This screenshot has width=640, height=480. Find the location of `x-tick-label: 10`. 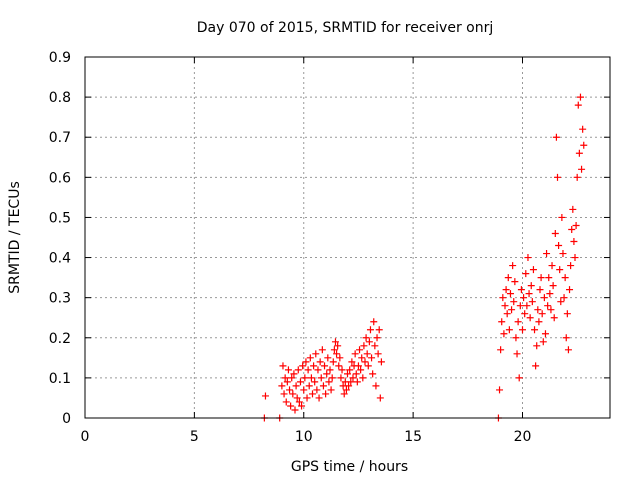

x-tick-label: 10 is located at coordinates (304, 437).